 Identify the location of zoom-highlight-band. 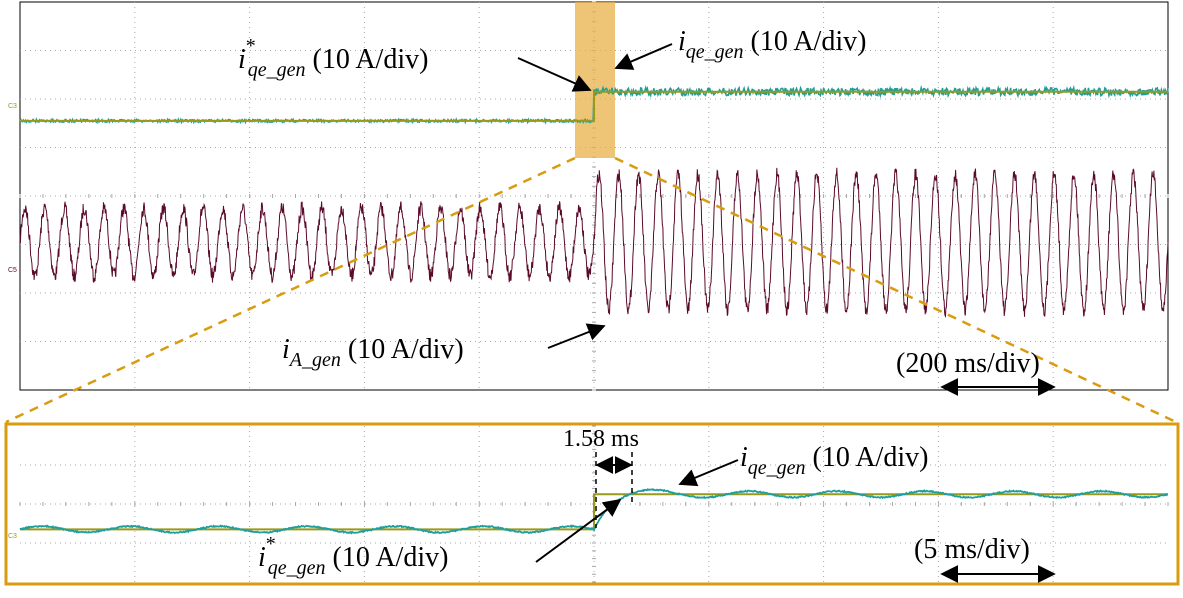
(595, 80).